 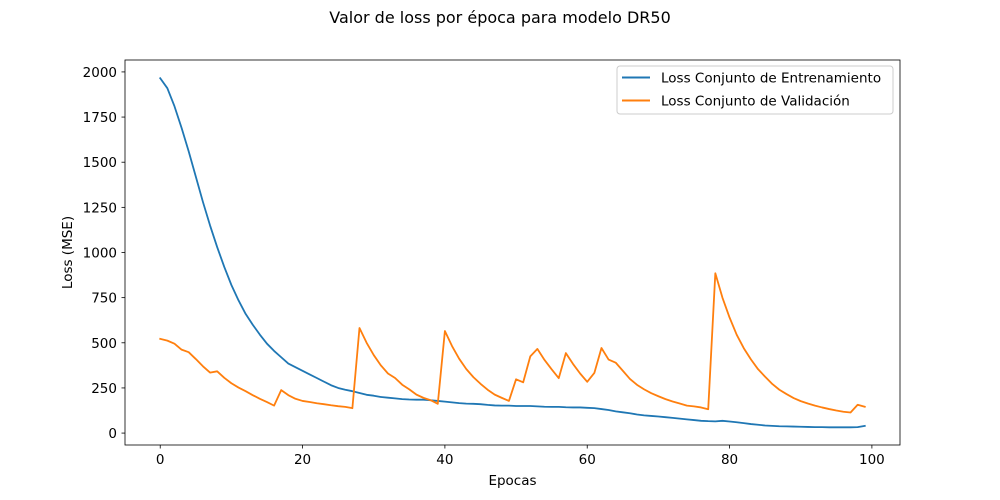 What do you see at coordinates (112, 434) in the screenshot?
I see `y-tick-label: 0` at bounding box center [112, 434].